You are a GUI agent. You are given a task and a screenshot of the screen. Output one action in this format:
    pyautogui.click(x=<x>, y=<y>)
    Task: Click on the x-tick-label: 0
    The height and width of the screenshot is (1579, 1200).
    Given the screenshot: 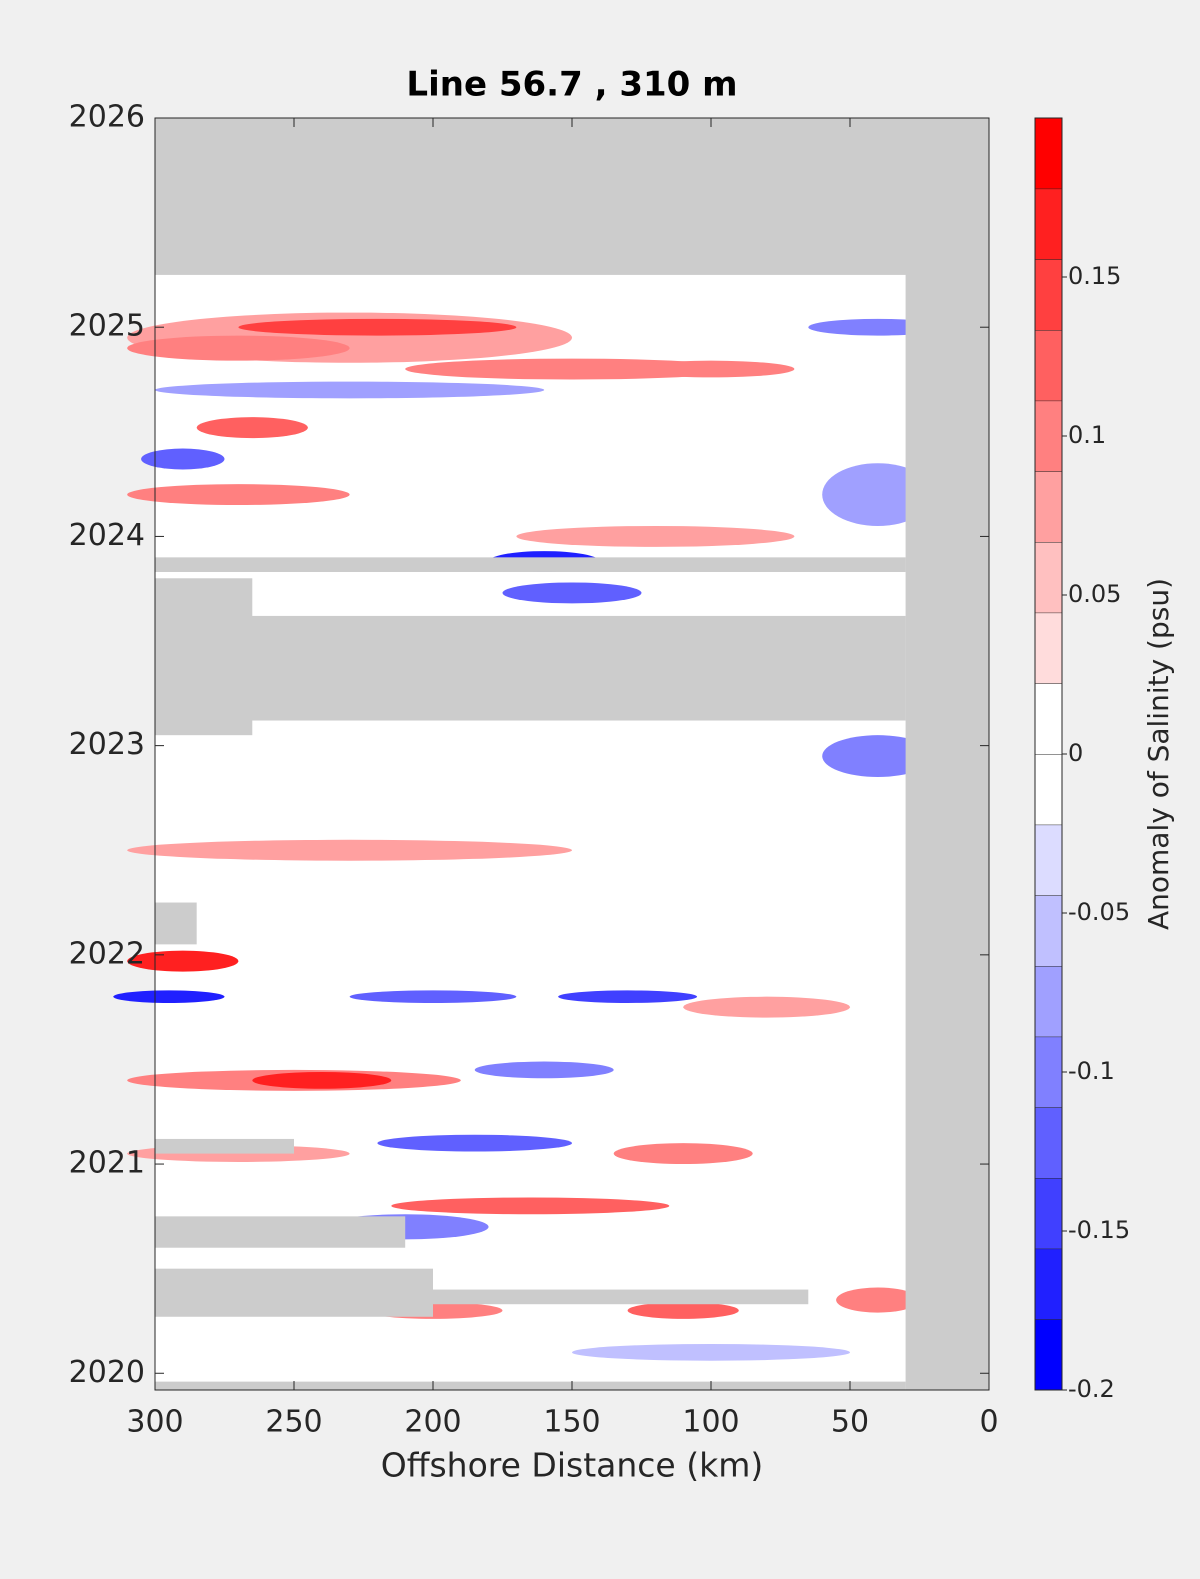 What is the action you would take?
    pyautogui.click(x=988, y=1422)
    